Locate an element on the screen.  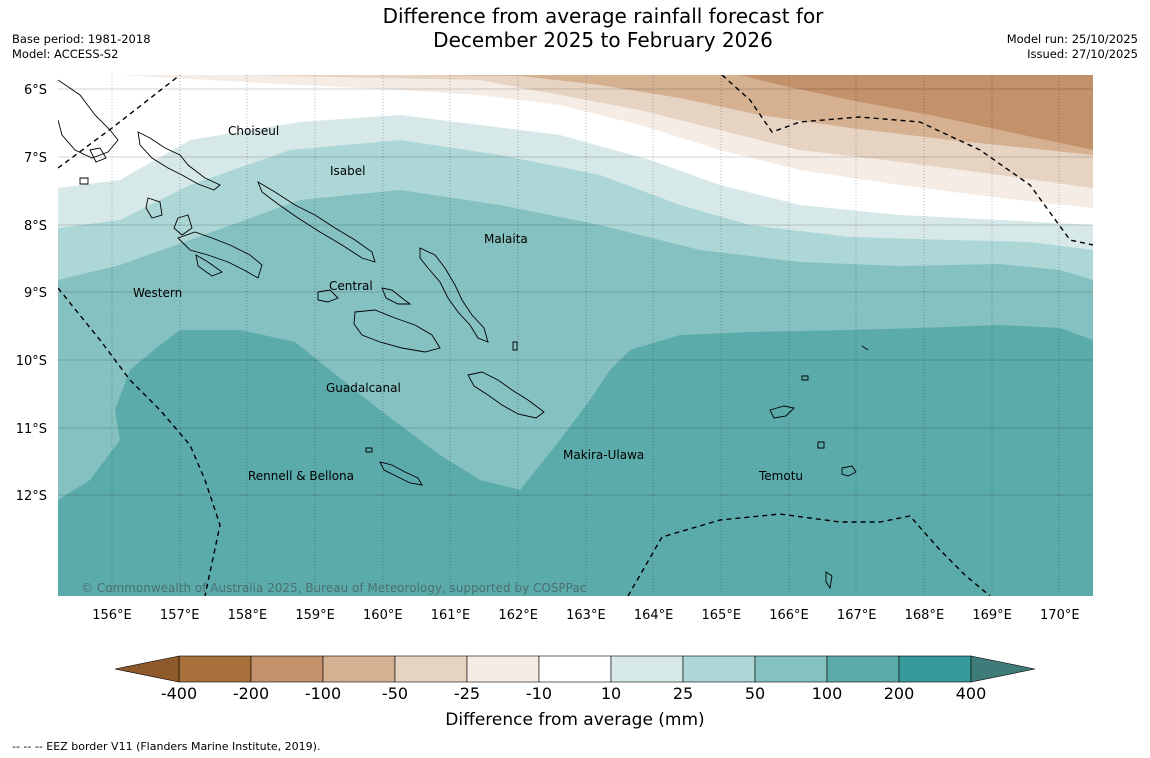
model-run: Model run: 25/10/2025 is located at coordinates (1072, 39).